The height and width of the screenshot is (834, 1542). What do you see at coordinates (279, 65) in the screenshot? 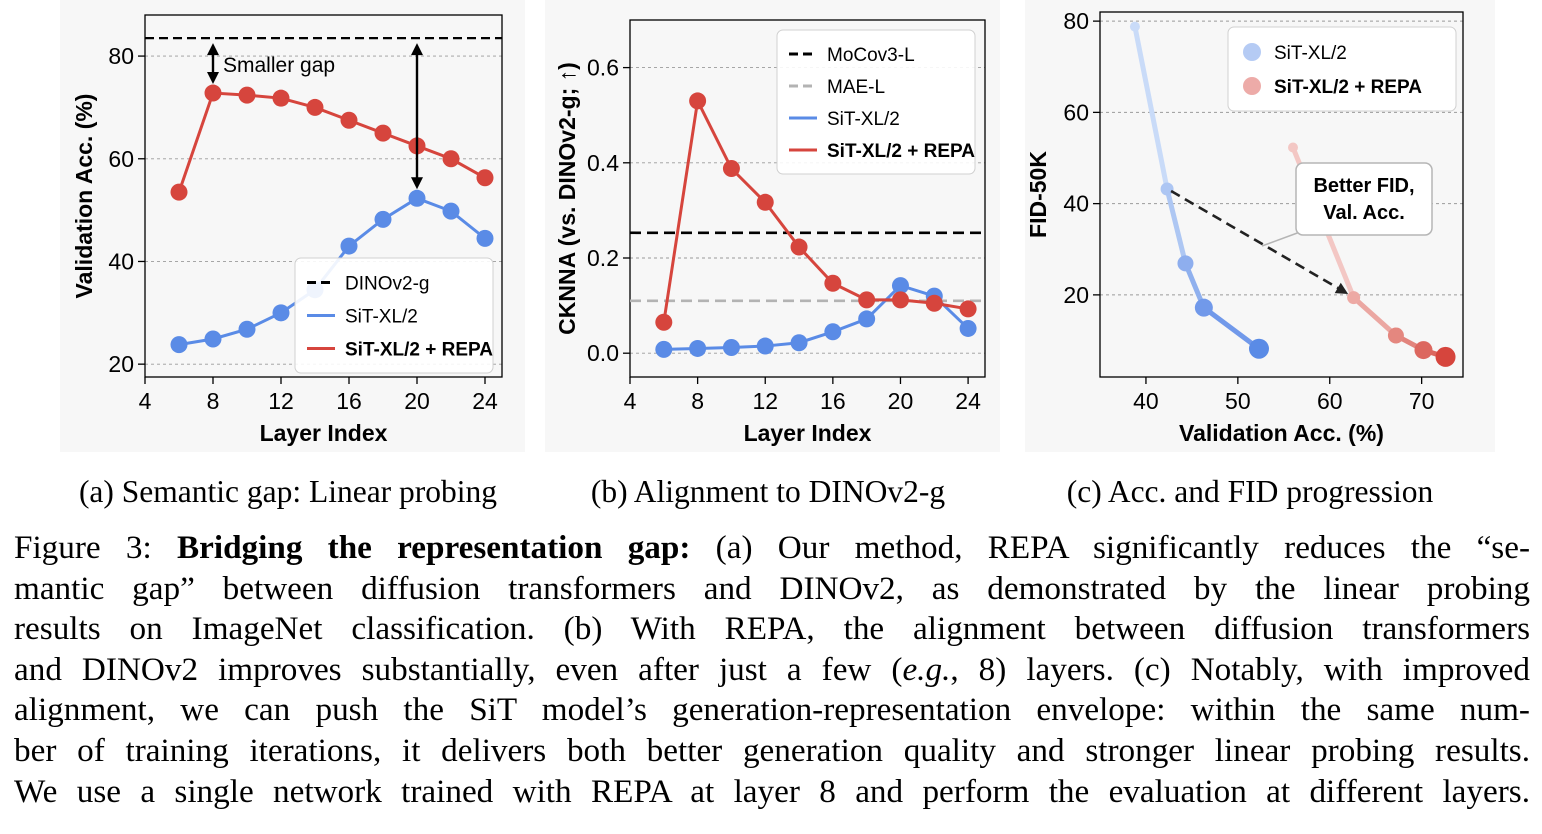
I see `gap-annotation-label: Smaller gap` at bounding box center [279, 65].